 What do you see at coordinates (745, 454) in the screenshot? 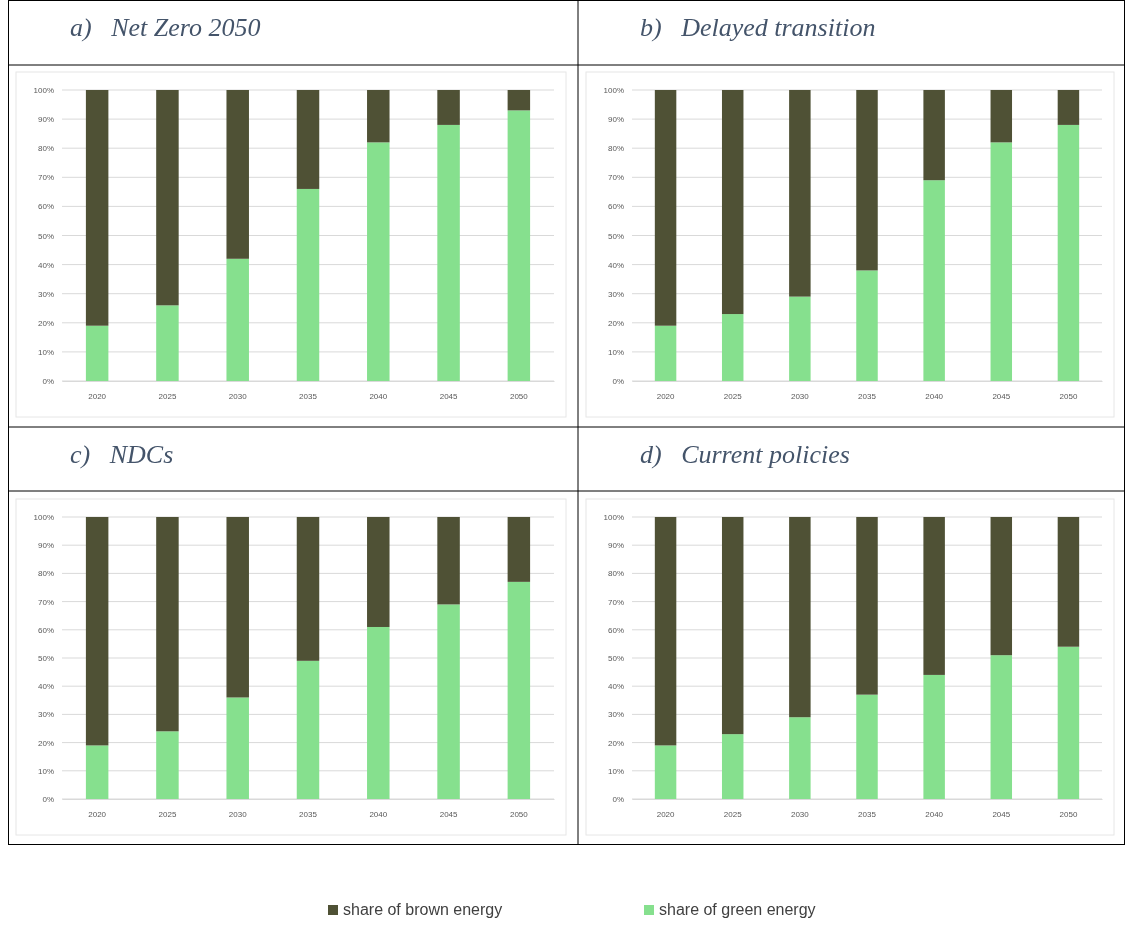
I see `chart-title: d) Current policies` at bounding box center [745, 454].